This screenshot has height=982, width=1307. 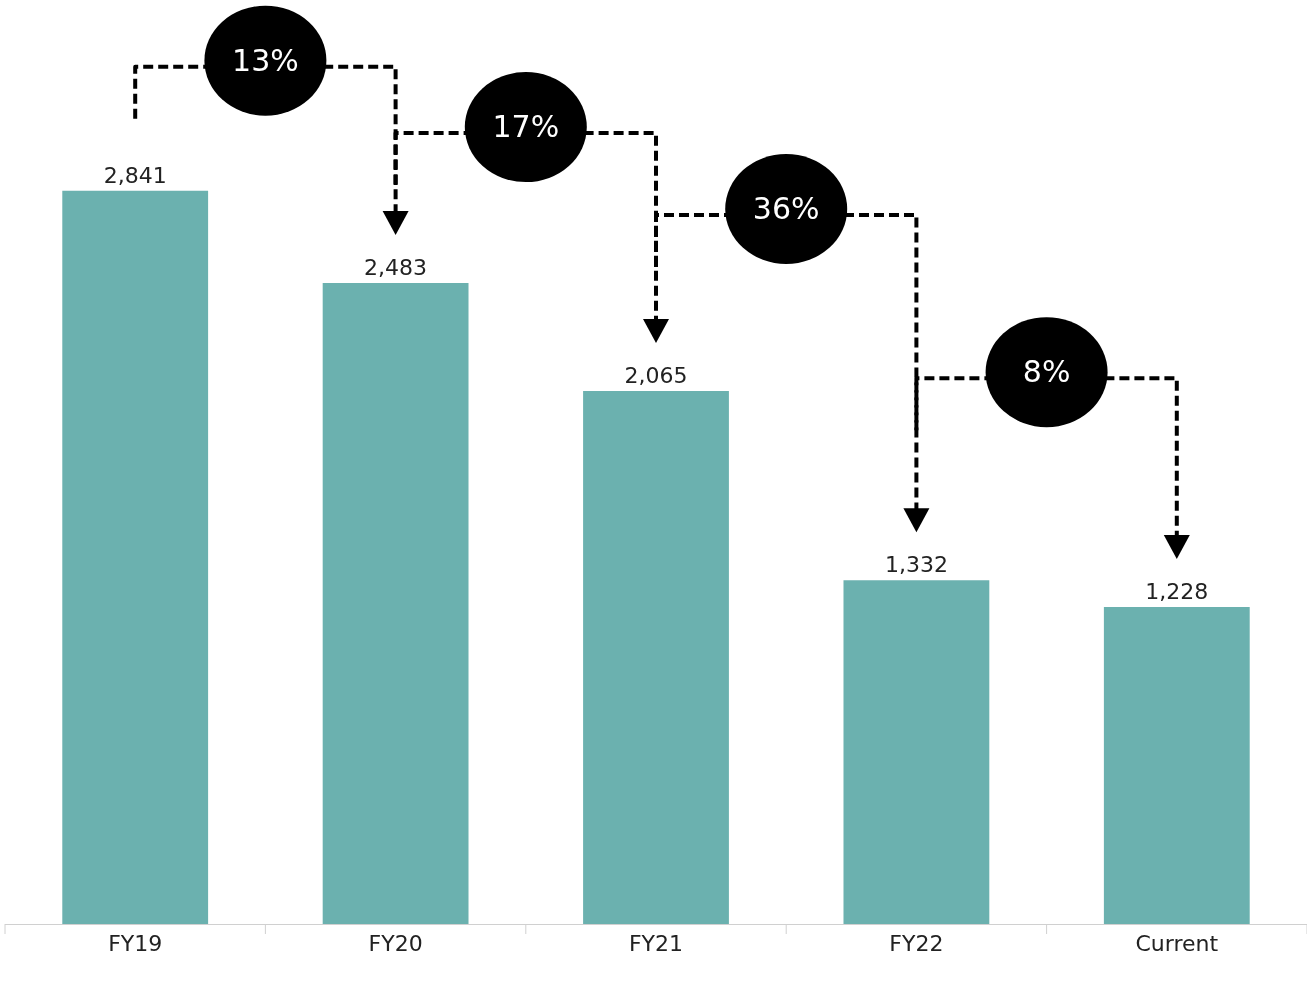 I want to click on x-tick-label: FY20, so click(x=395, y=944).